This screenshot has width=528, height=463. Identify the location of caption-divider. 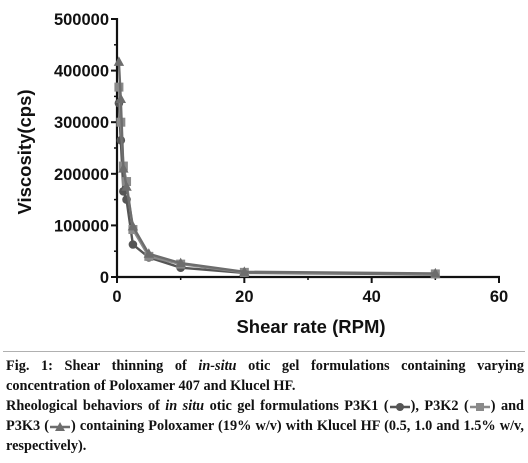
(264, 351).